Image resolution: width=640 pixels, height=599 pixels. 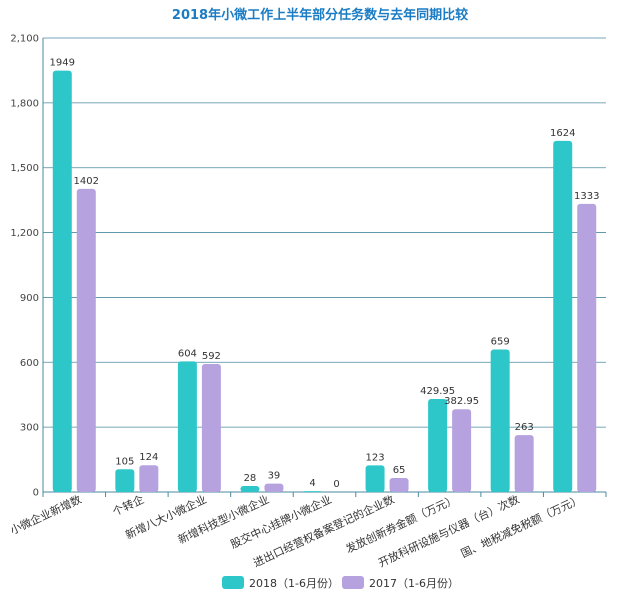 What do you see at coordinates (46, 514) in the screenshot?
I see `category-label: 小微企业新增数` at bounding box center [46, 514].